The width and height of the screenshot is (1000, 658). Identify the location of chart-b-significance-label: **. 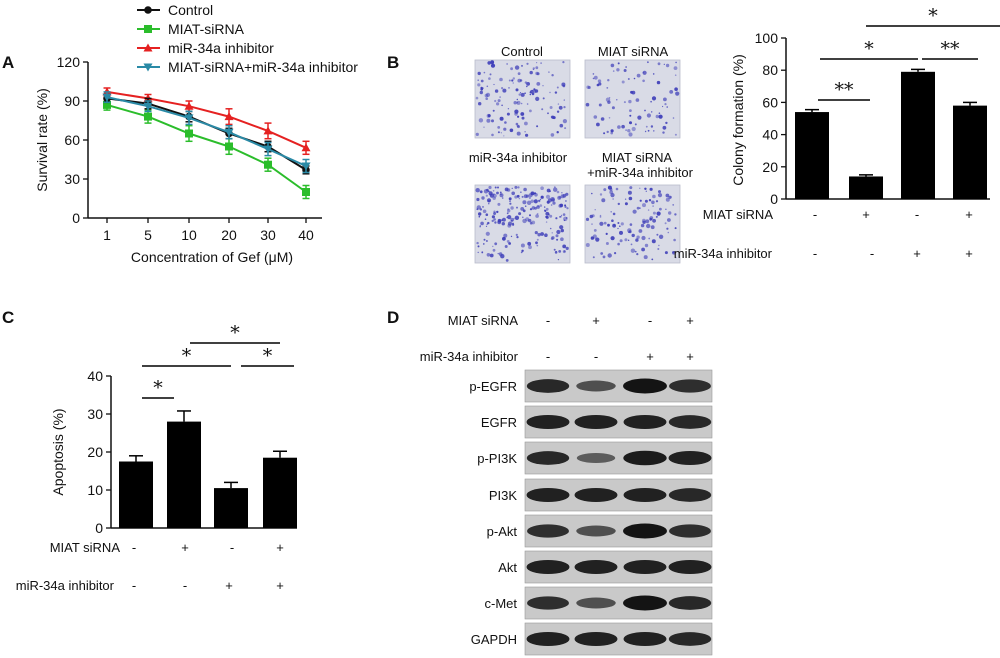
(845, 90).